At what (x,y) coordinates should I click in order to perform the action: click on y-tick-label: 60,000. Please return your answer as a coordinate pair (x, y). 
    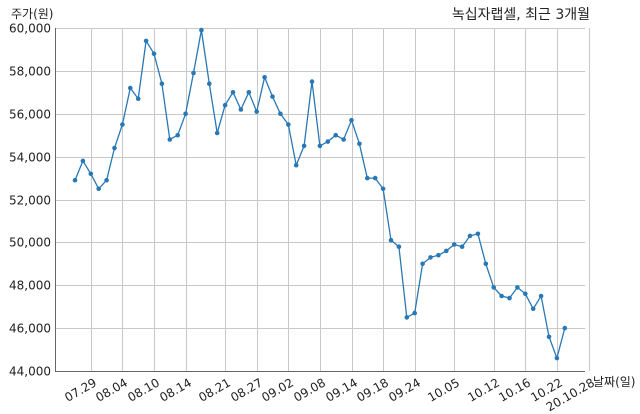
    Looking at the image, I should click on (30, 29).